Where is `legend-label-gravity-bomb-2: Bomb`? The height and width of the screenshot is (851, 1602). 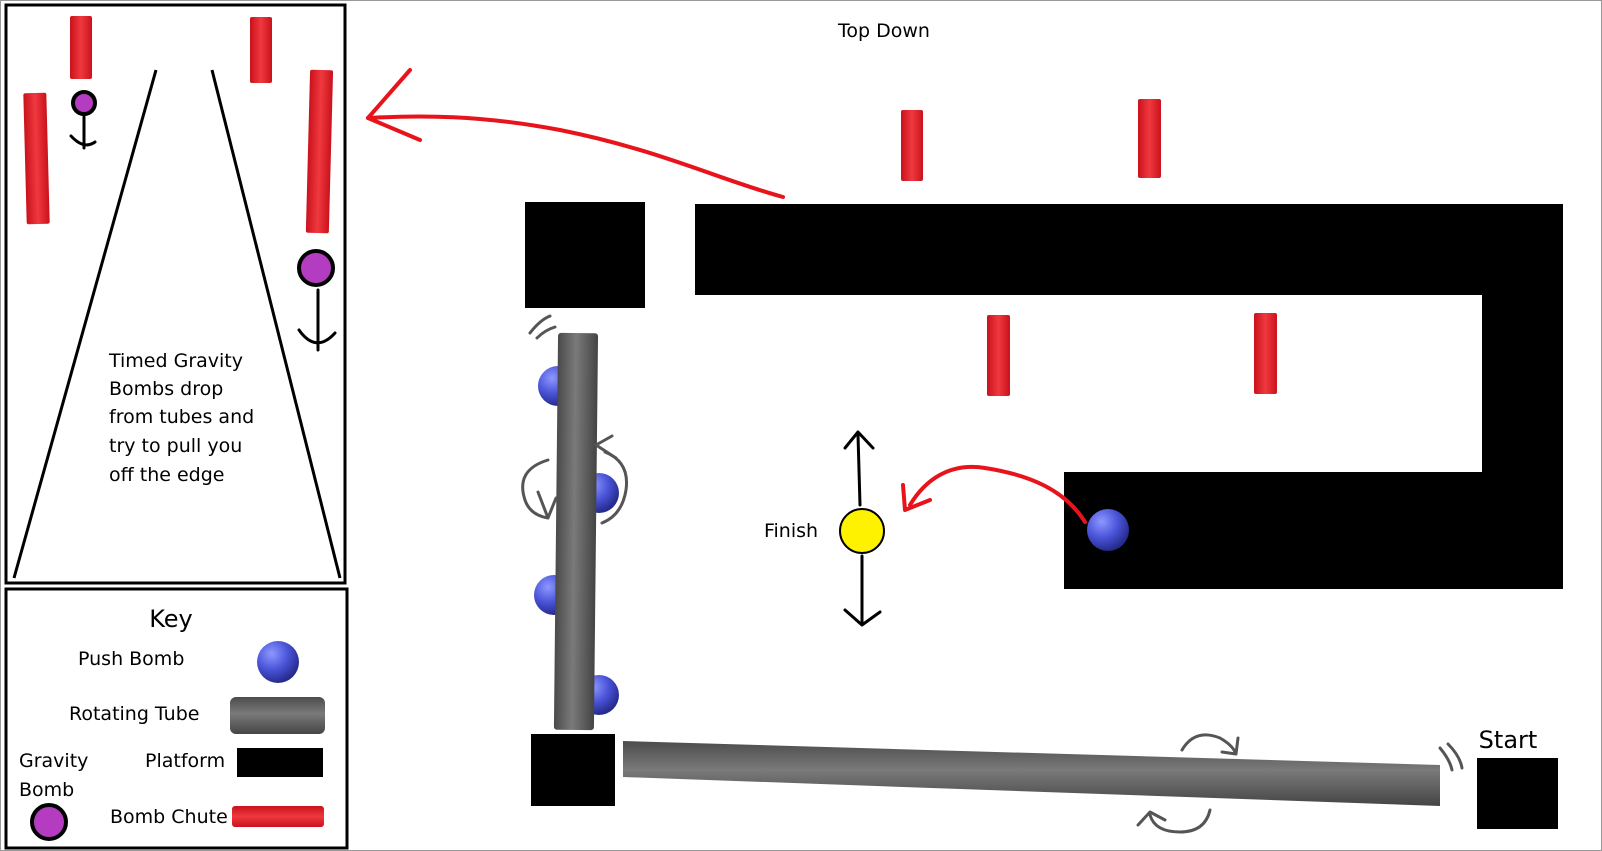
legend-label-gravity-bomb-2: Bomb is located at coordinates (46, 790).